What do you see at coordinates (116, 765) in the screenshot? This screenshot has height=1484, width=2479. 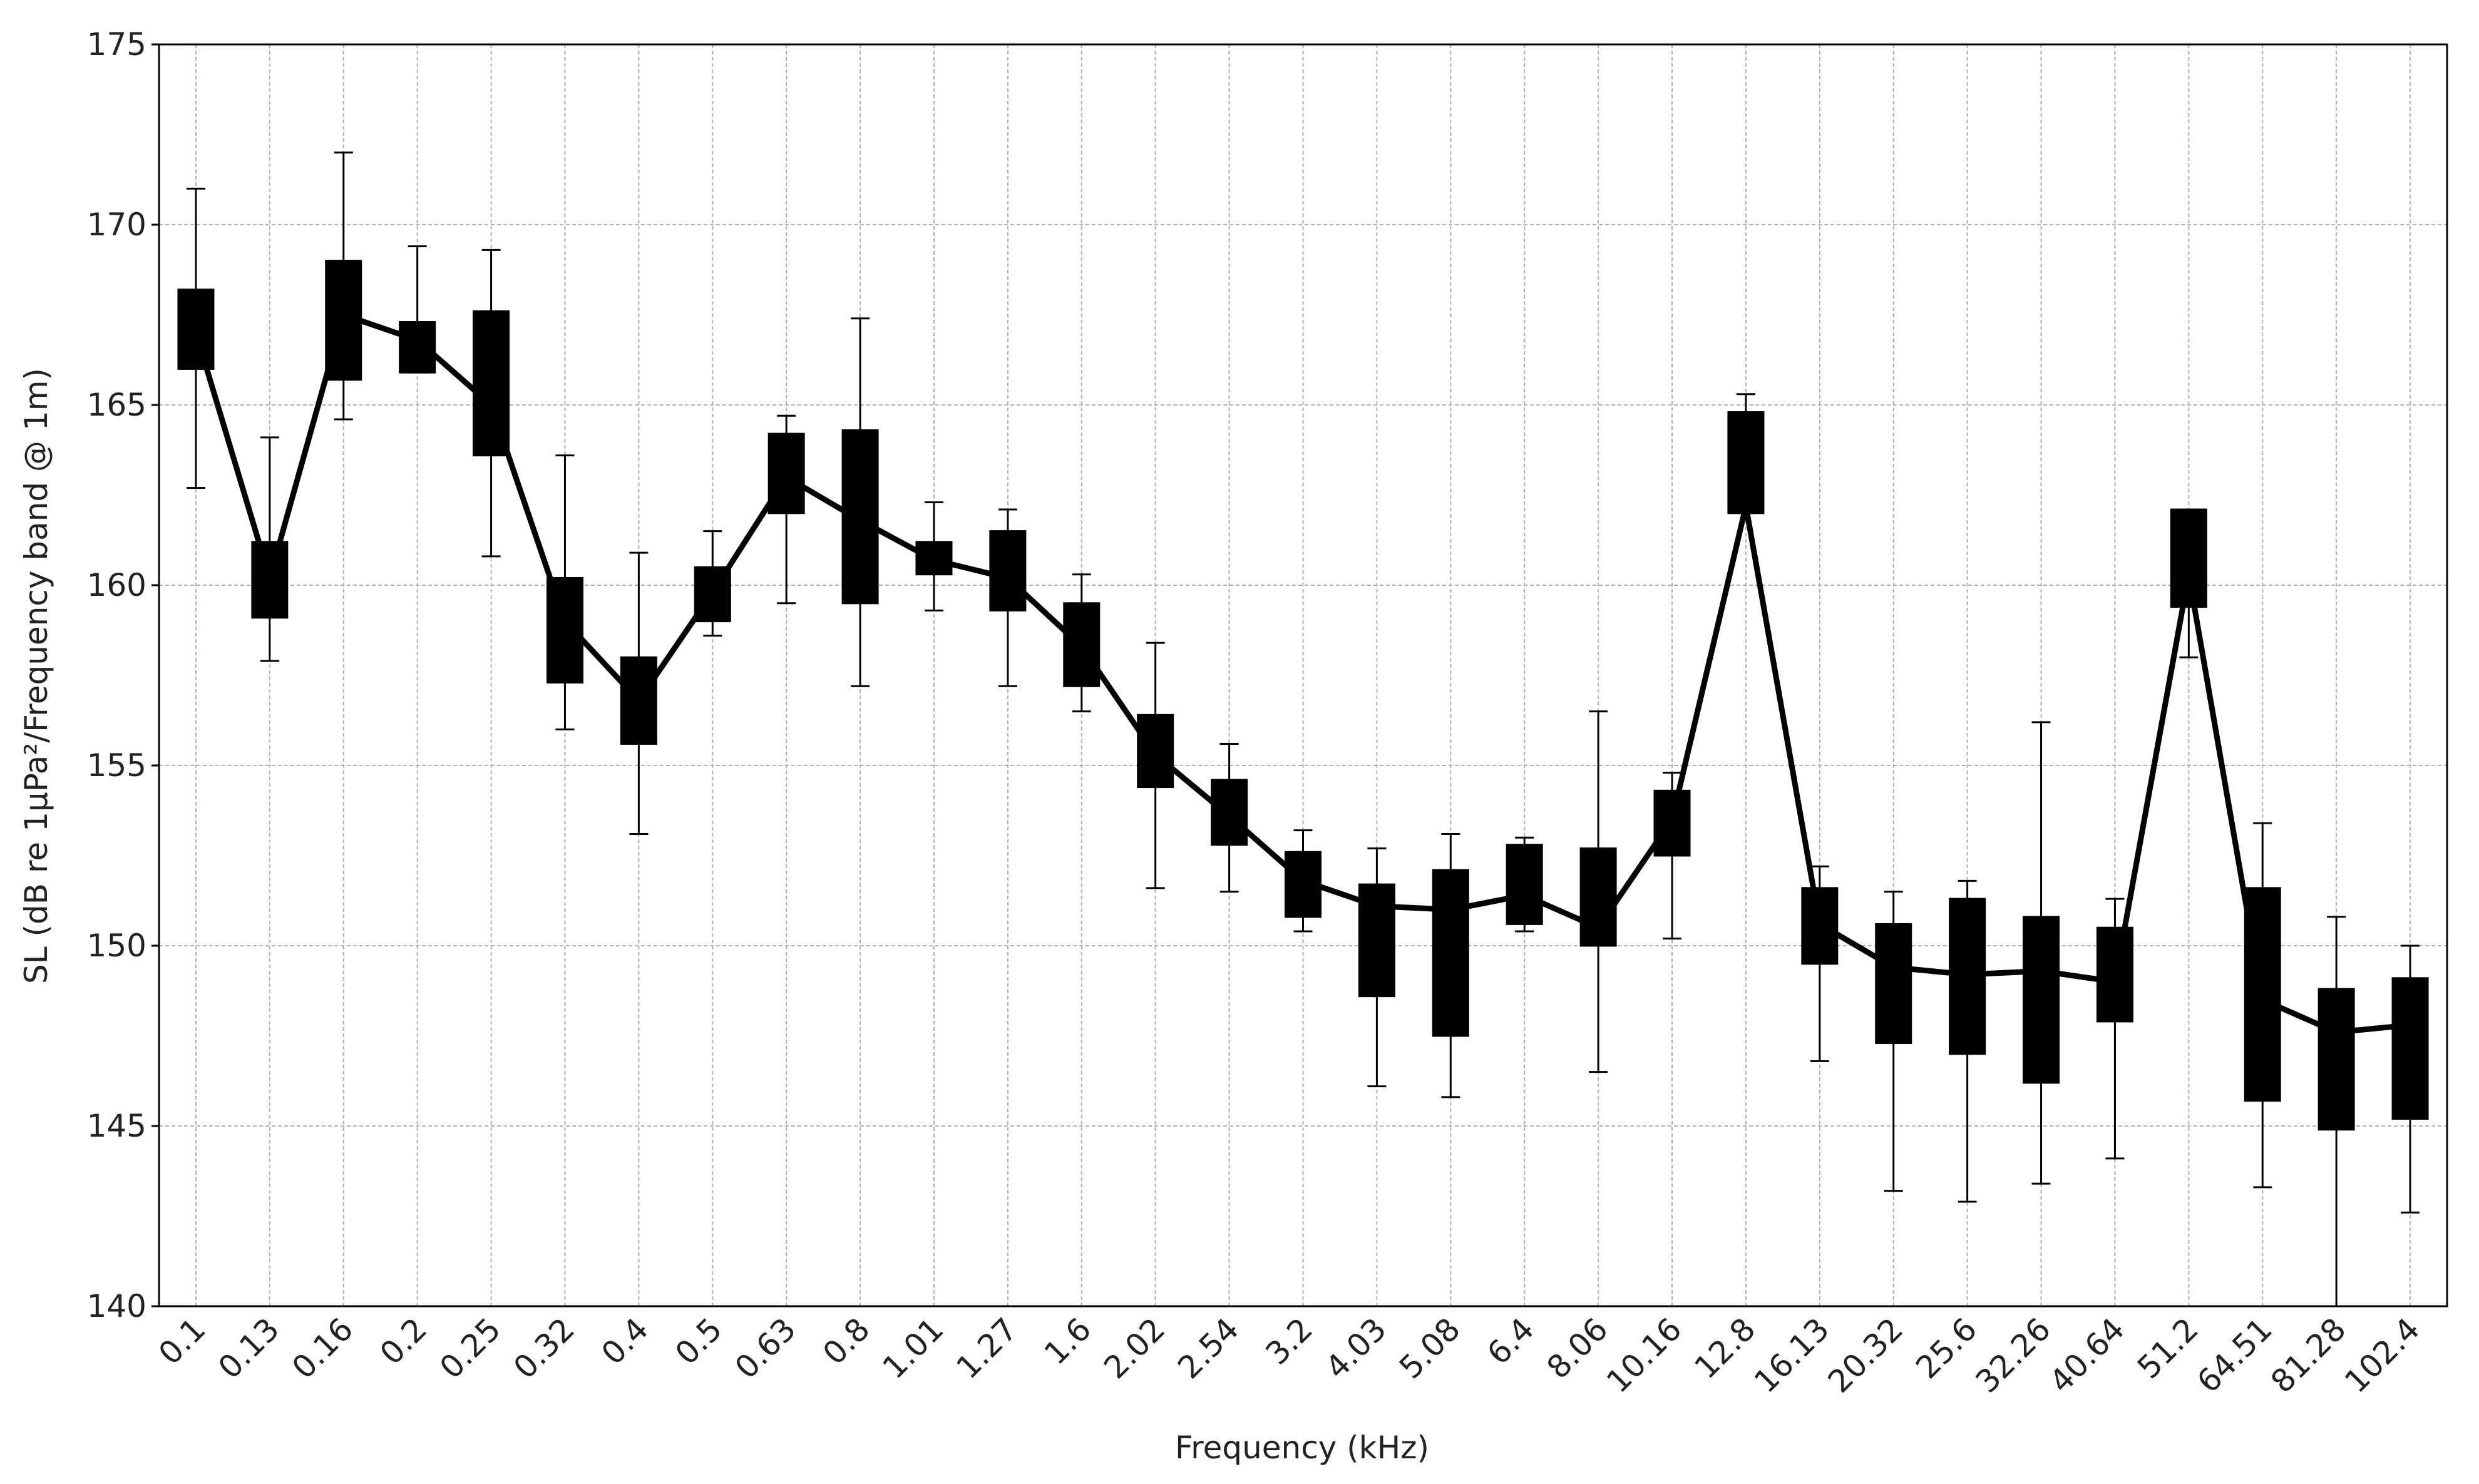 I see `y-tick-label: 155` at bounding box center [116, 765].